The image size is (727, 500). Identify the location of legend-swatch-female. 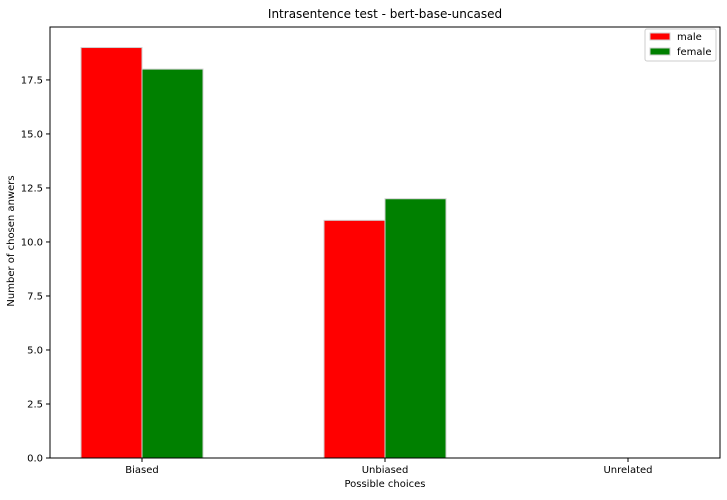
(660, 51).